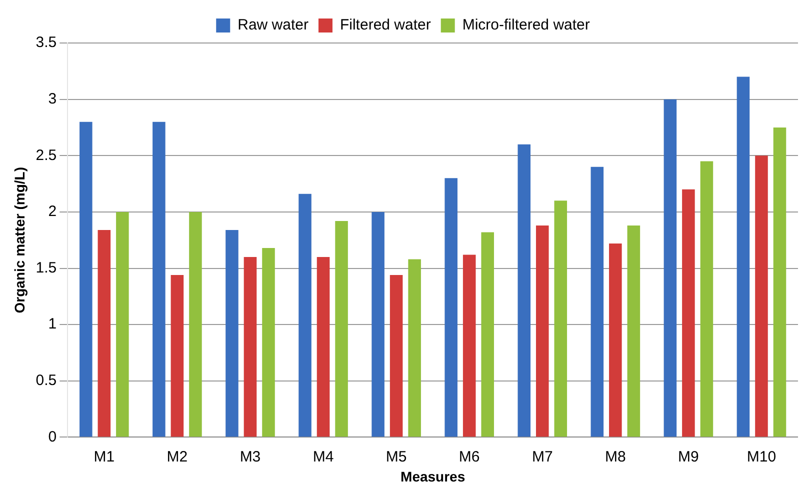  I want to click on y-axis-title: Organic matter (mg/L), so click(19, 240).